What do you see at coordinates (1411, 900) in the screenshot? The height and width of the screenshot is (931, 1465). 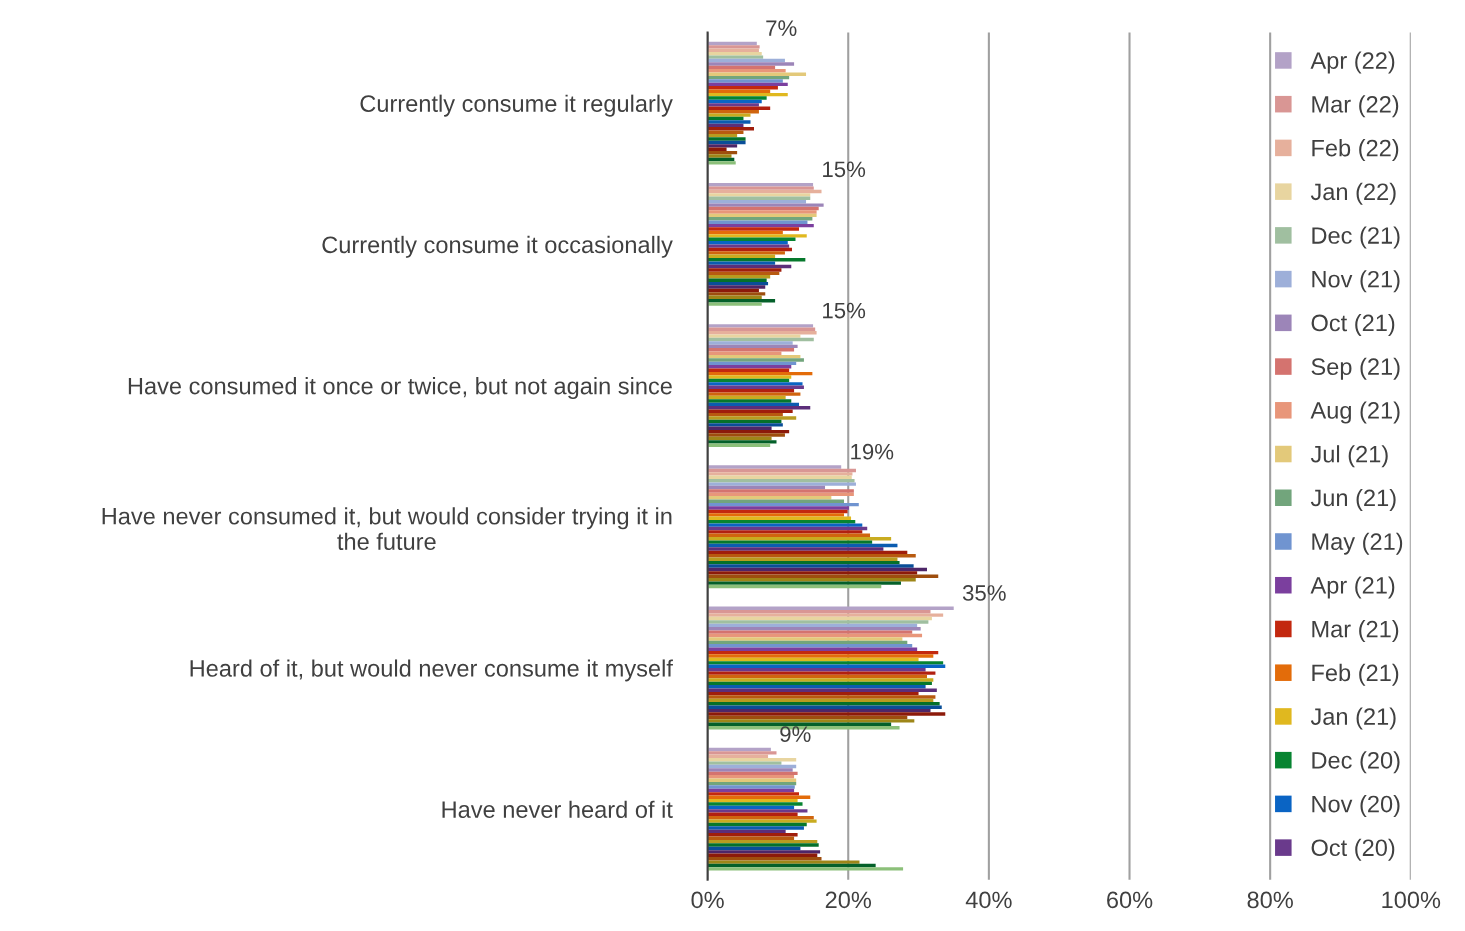 I see `x-tick-label: 100%` at bounding box center [1411, 900].